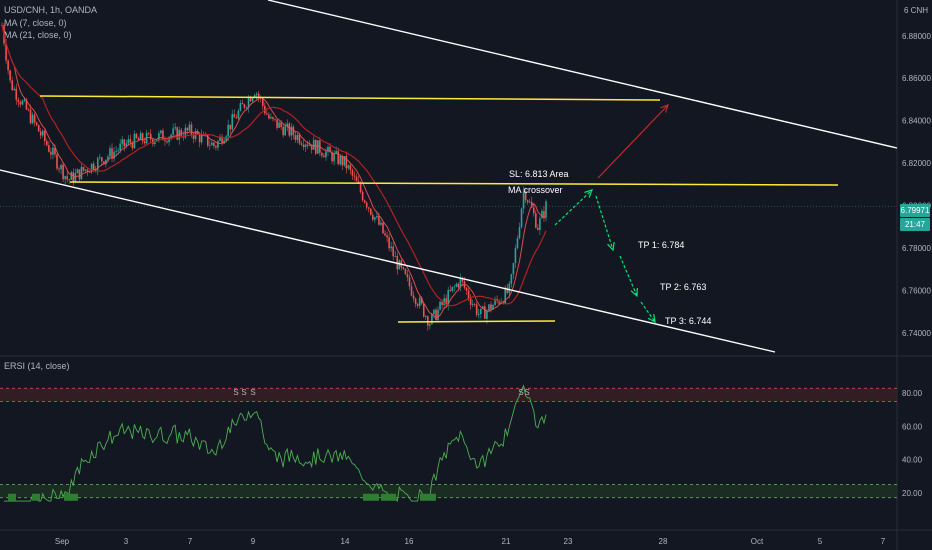  Describe the element at coordinates (688, 321) in the screenshot. I see `annotation-tp3: TP 3: 6.744` at that location.